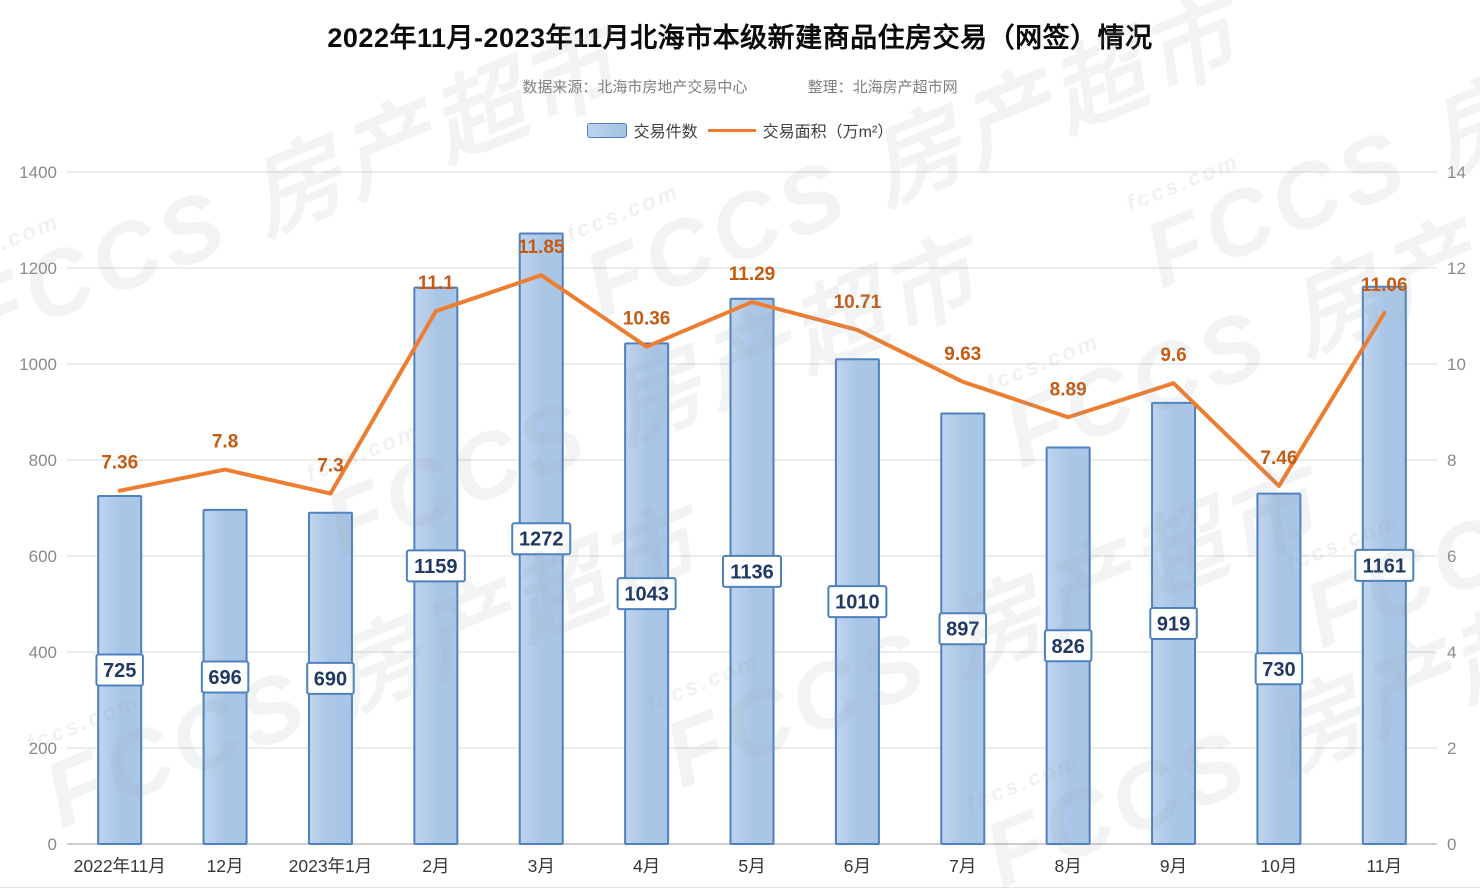  Describe the element at coordinates (665, 132) in the screenshot. I see `bar-series-label: 交易件数` at that location.